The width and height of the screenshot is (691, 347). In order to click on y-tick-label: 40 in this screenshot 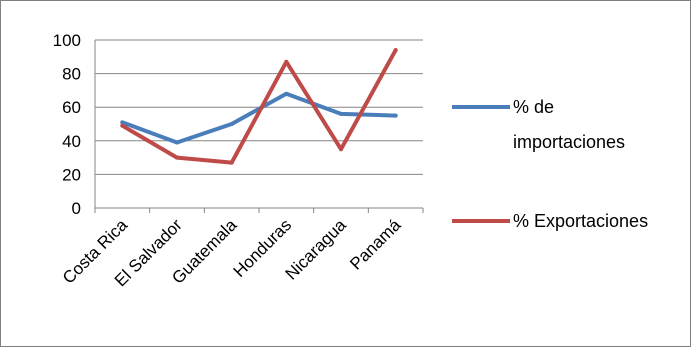, I will do `click(71, 141)`.